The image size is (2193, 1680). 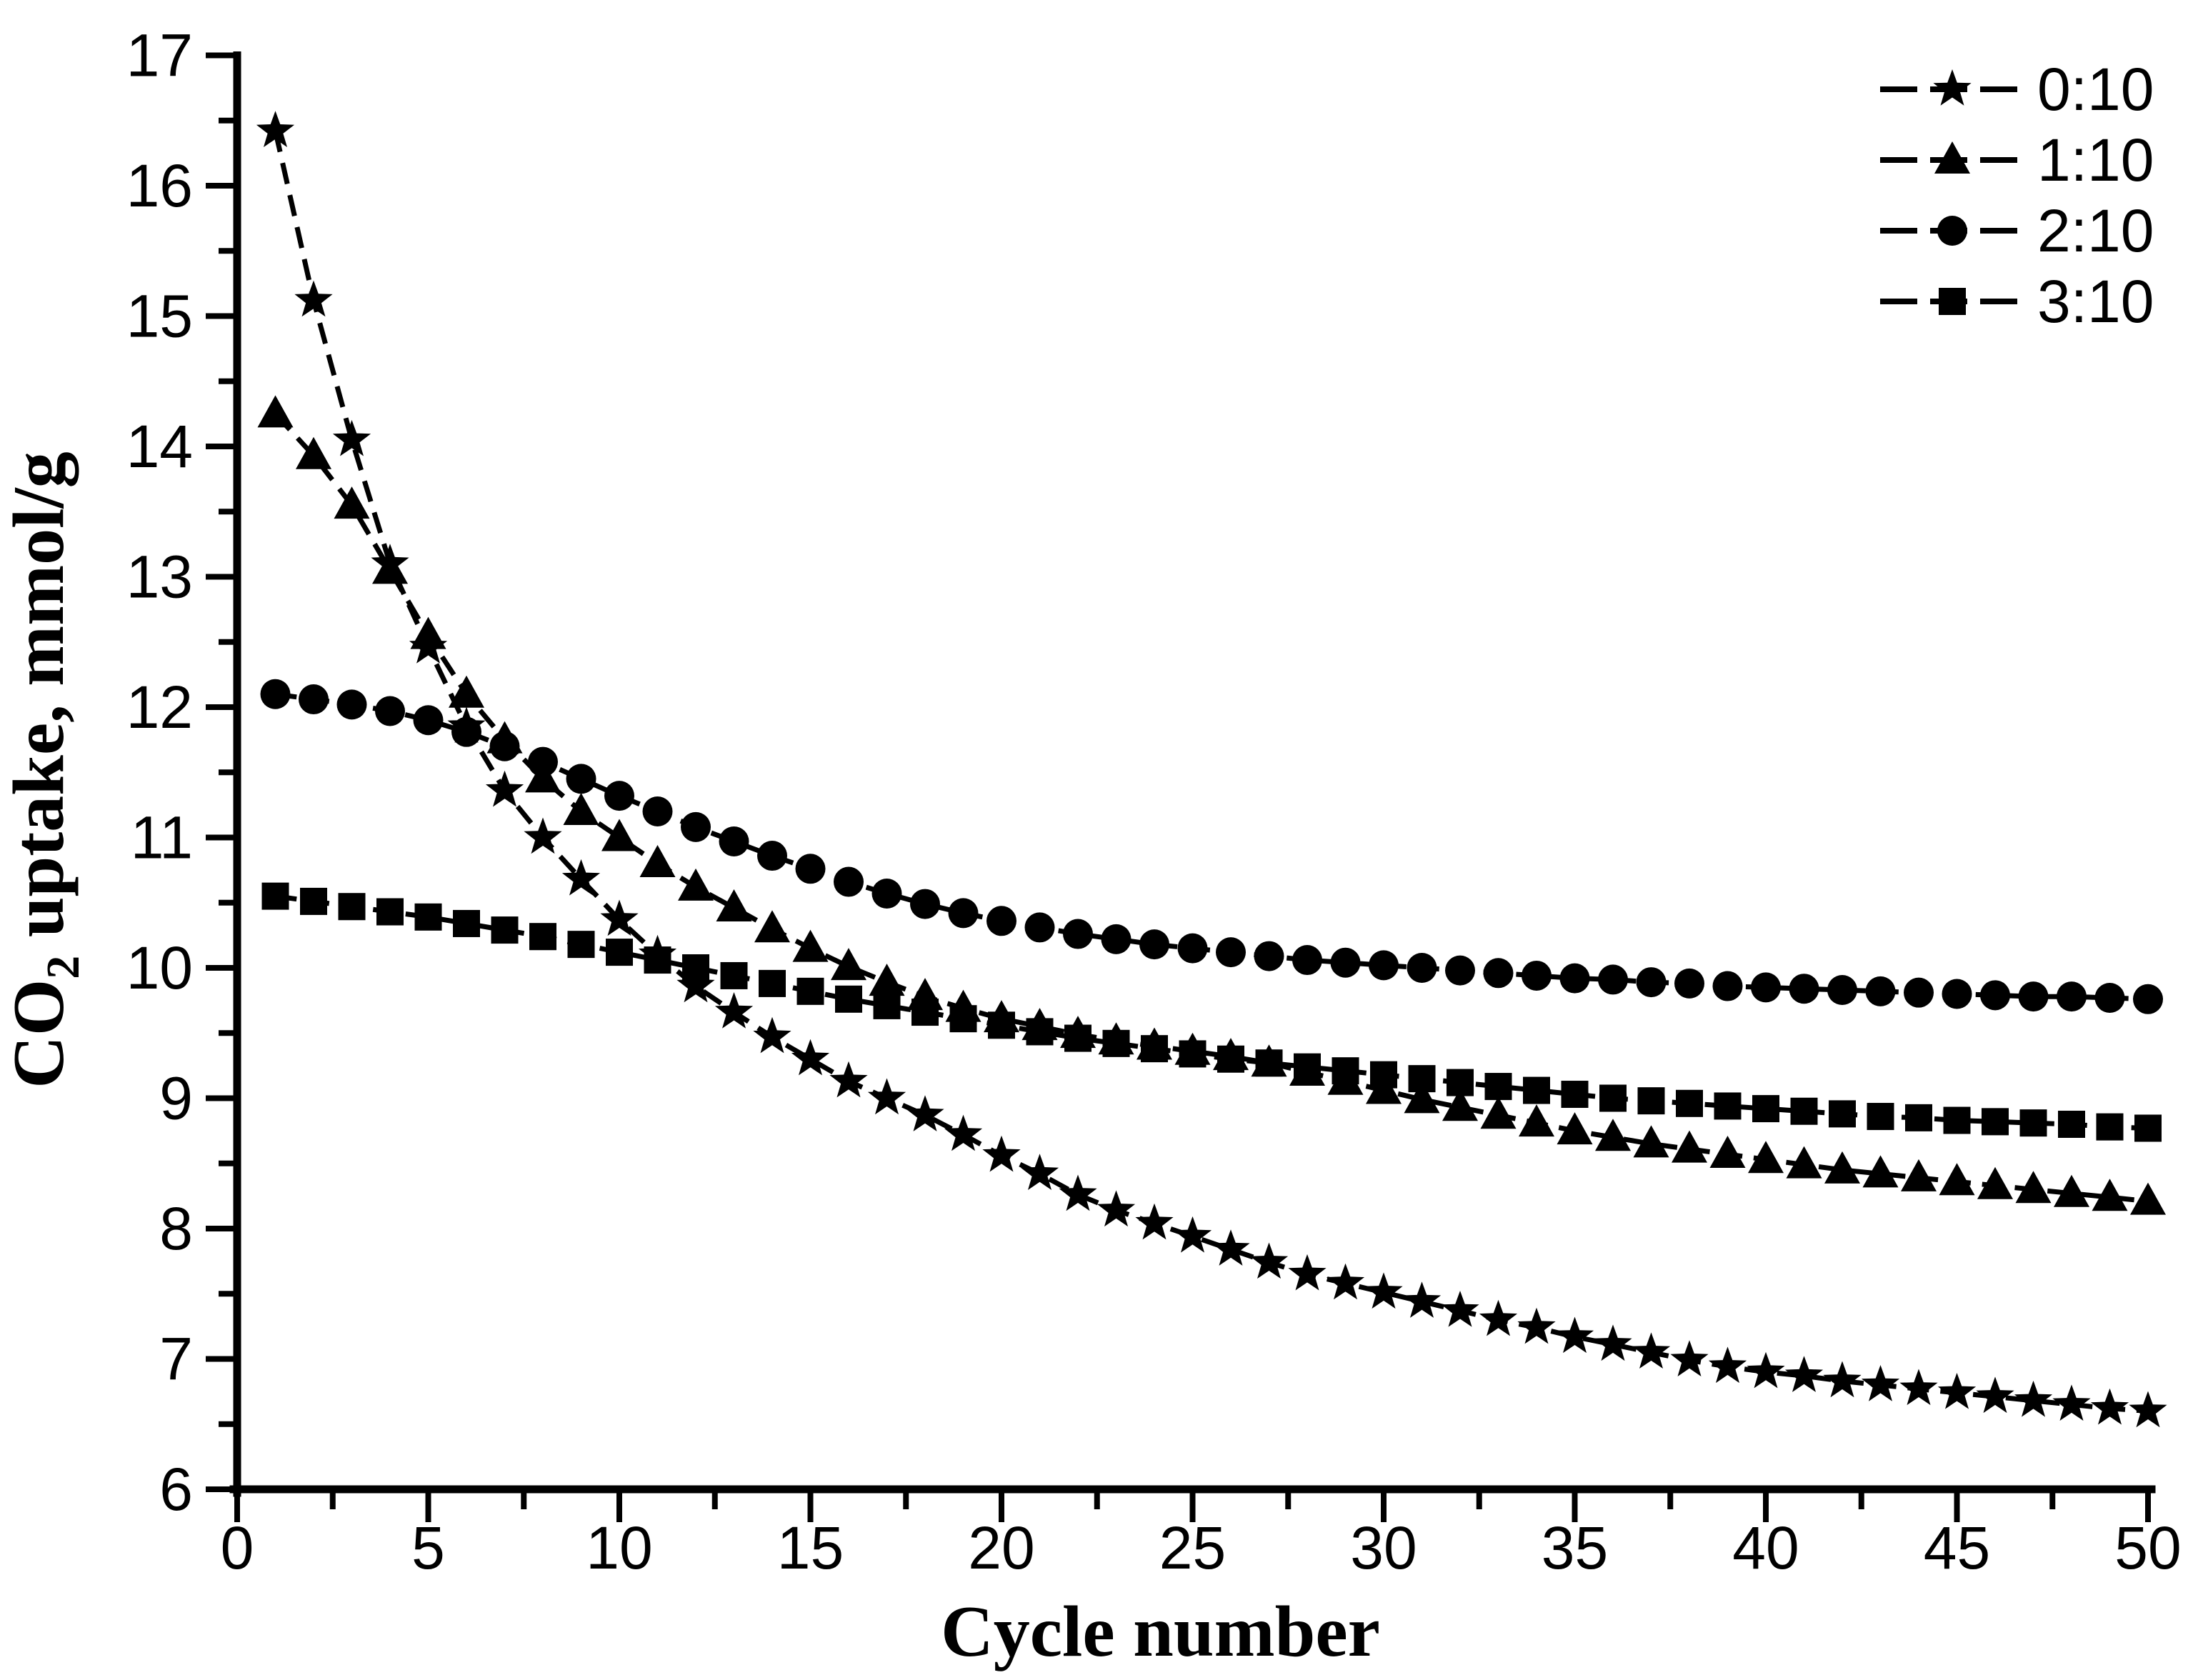 I want to click on legend-label: 0:10, so click(x=2095, y=89).